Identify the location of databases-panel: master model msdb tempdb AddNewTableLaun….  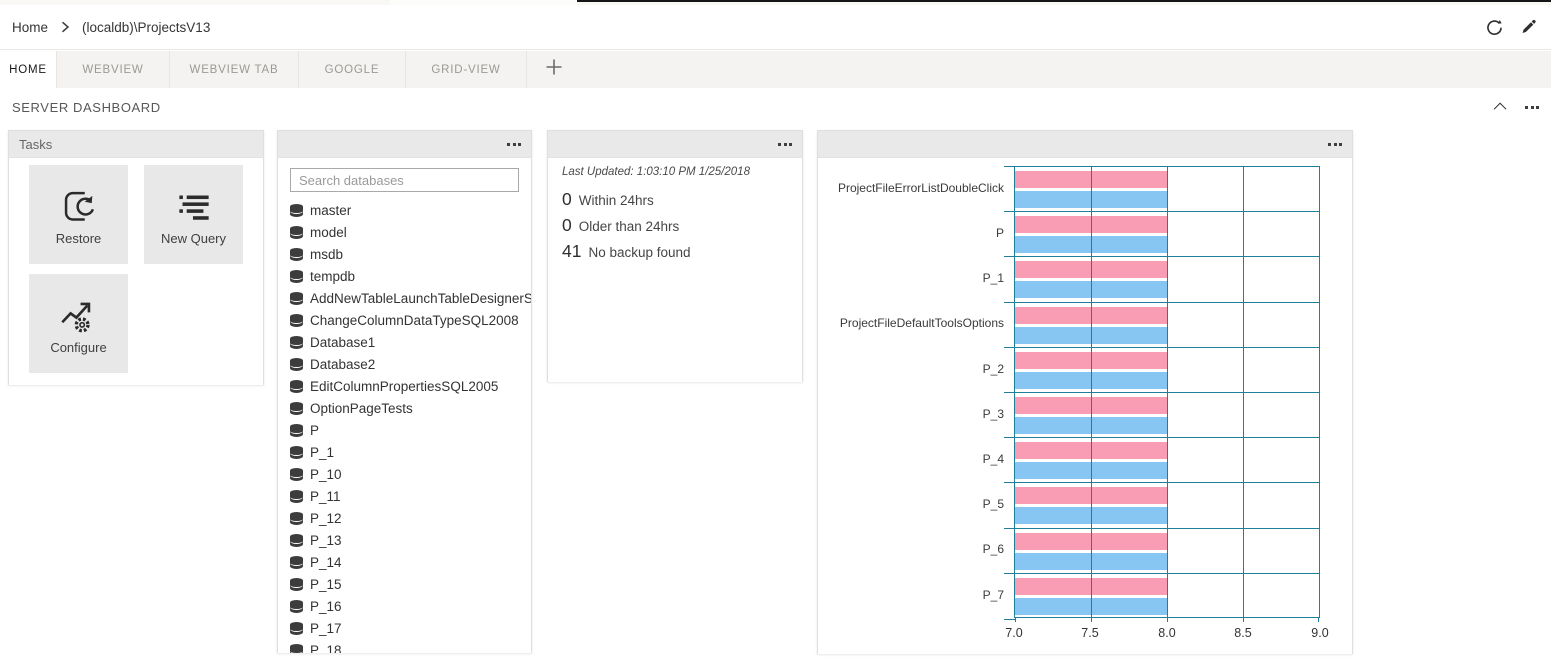
(404, 391).